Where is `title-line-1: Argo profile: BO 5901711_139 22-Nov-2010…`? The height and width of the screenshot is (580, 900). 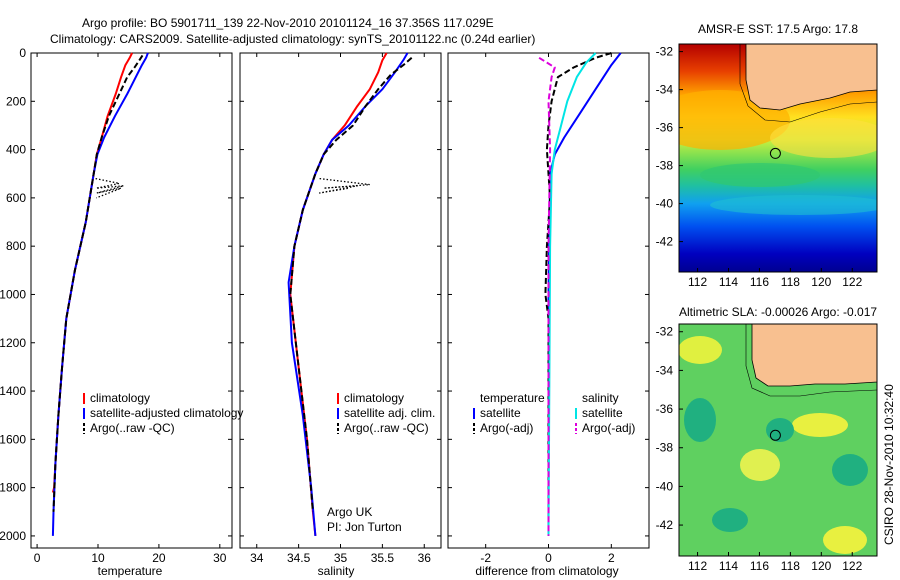 title-line-1: Argo profile: BO 5901711_139 22-Nov-2010… is located at coordinates (288, 23).